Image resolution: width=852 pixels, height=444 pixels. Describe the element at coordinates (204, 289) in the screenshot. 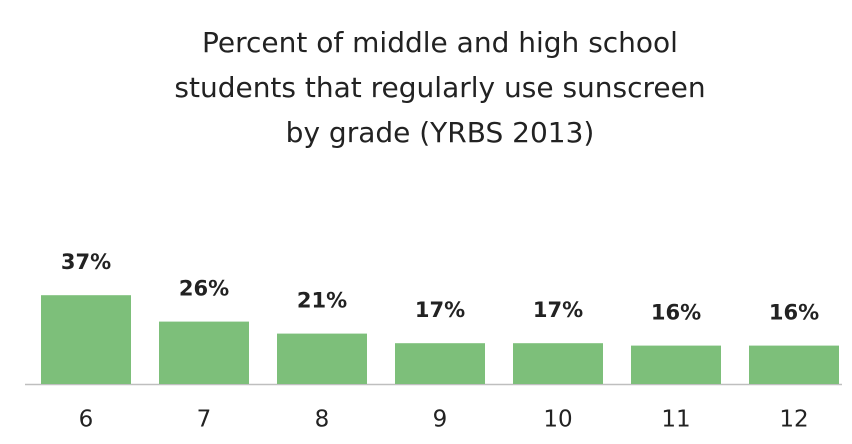

I see `value-label: 26%` at that location.